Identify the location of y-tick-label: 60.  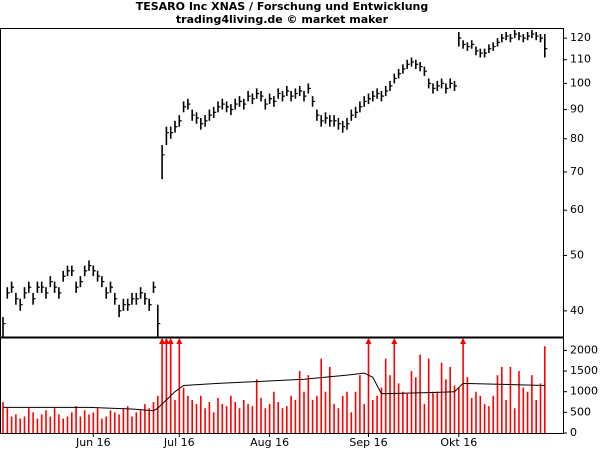
(577, 209).